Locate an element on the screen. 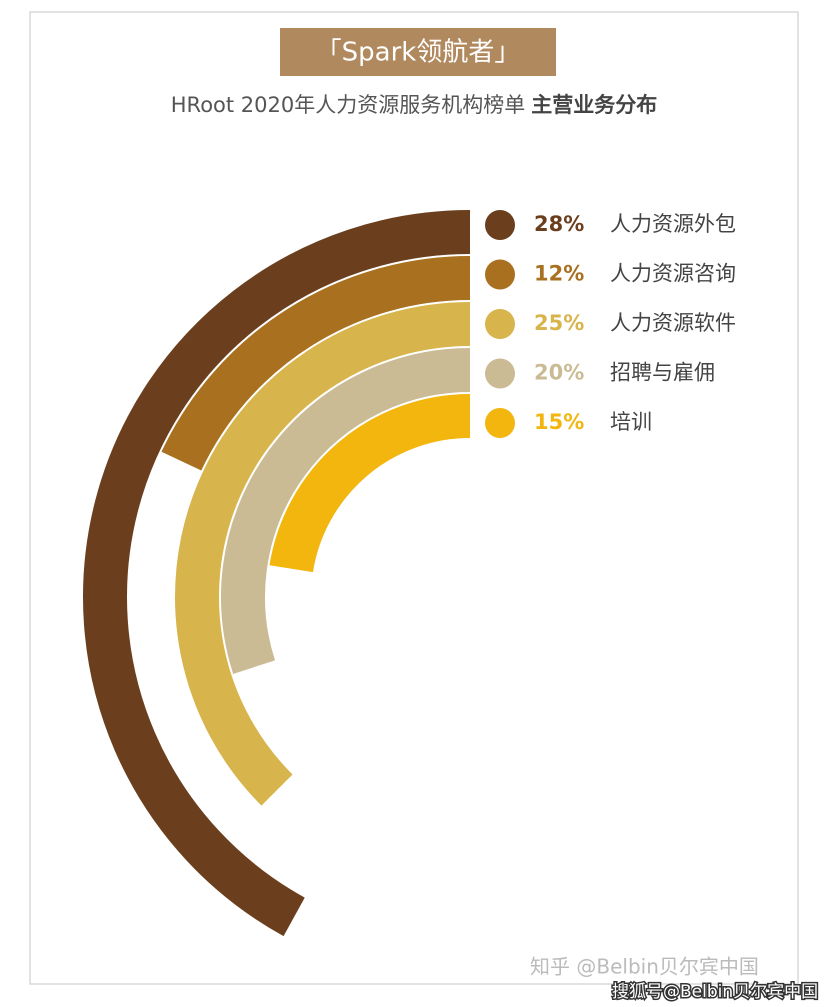 The image size is (828, 1007). legend-label: 人力资源软件 is located at coordinates (673, 323).